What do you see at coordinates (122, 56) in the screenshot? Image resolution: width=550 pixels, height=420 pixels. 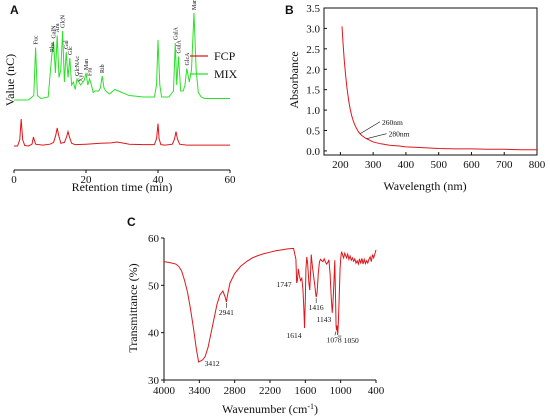 I see `mix-trace` at bounding box center [122, 56].